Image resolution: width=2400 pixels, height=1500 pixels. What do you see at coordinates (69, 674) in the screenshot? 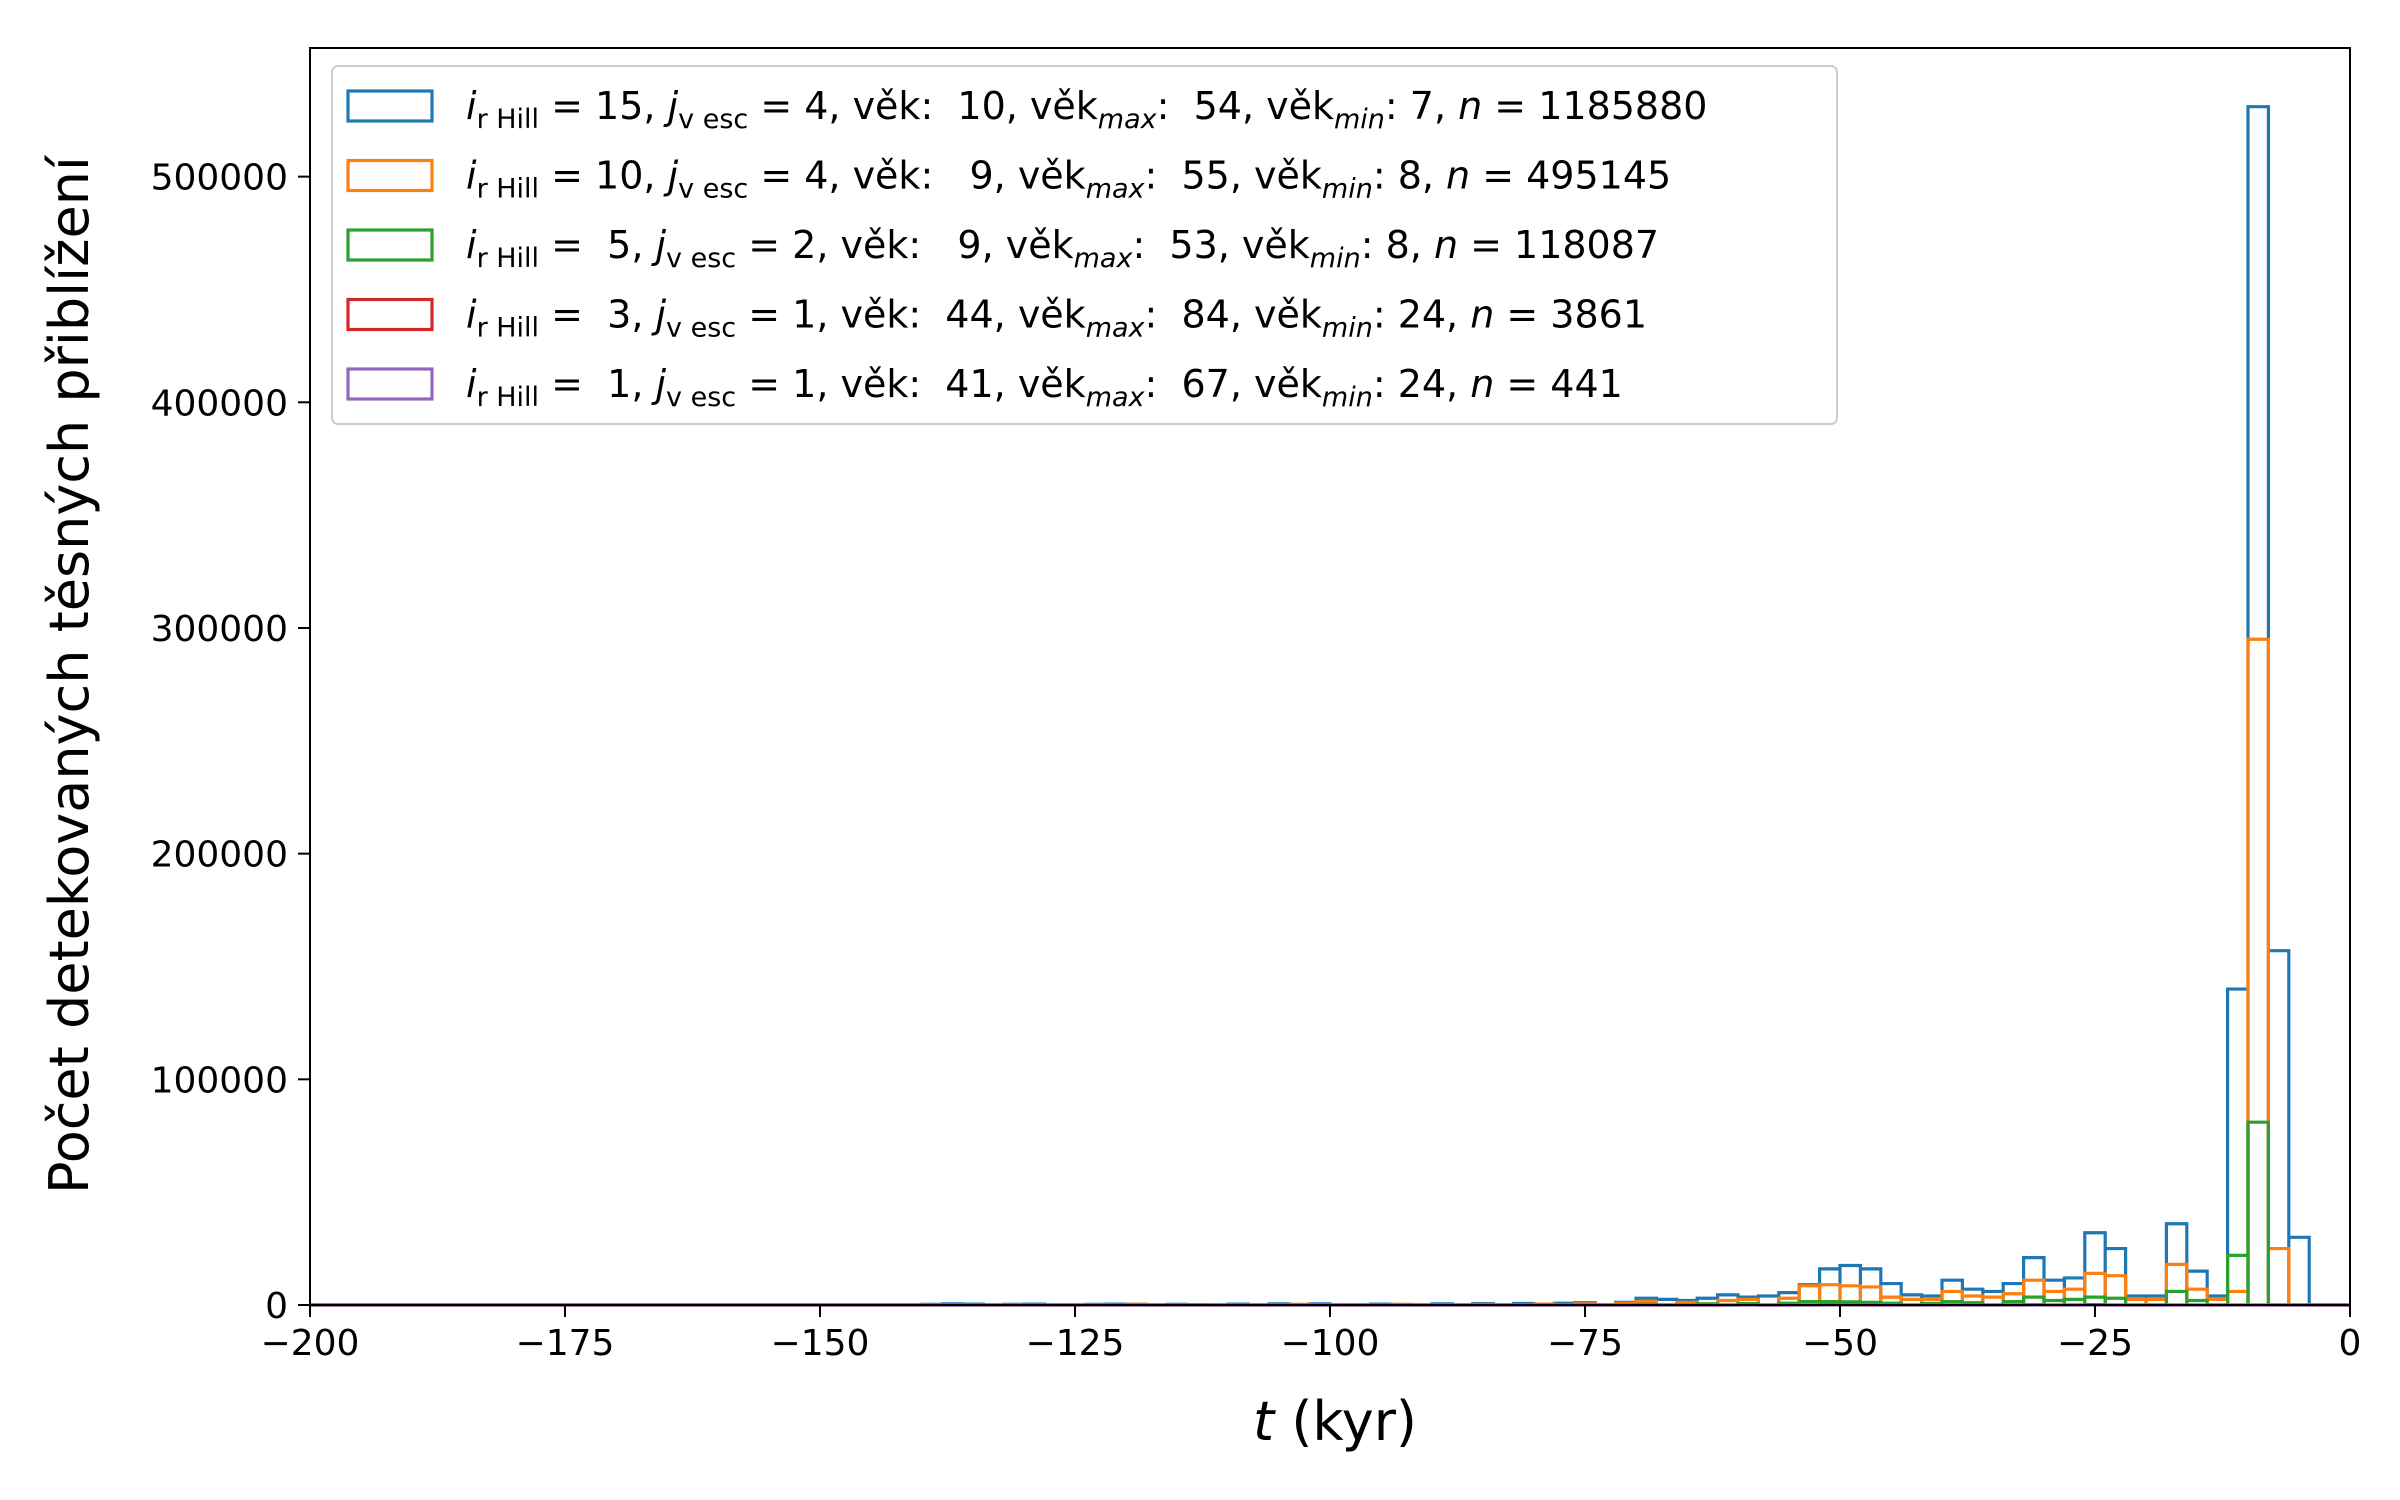
I see `y-axis-label: Počet detekovaných těsných přiblížení` at bounding box center [69, 674].